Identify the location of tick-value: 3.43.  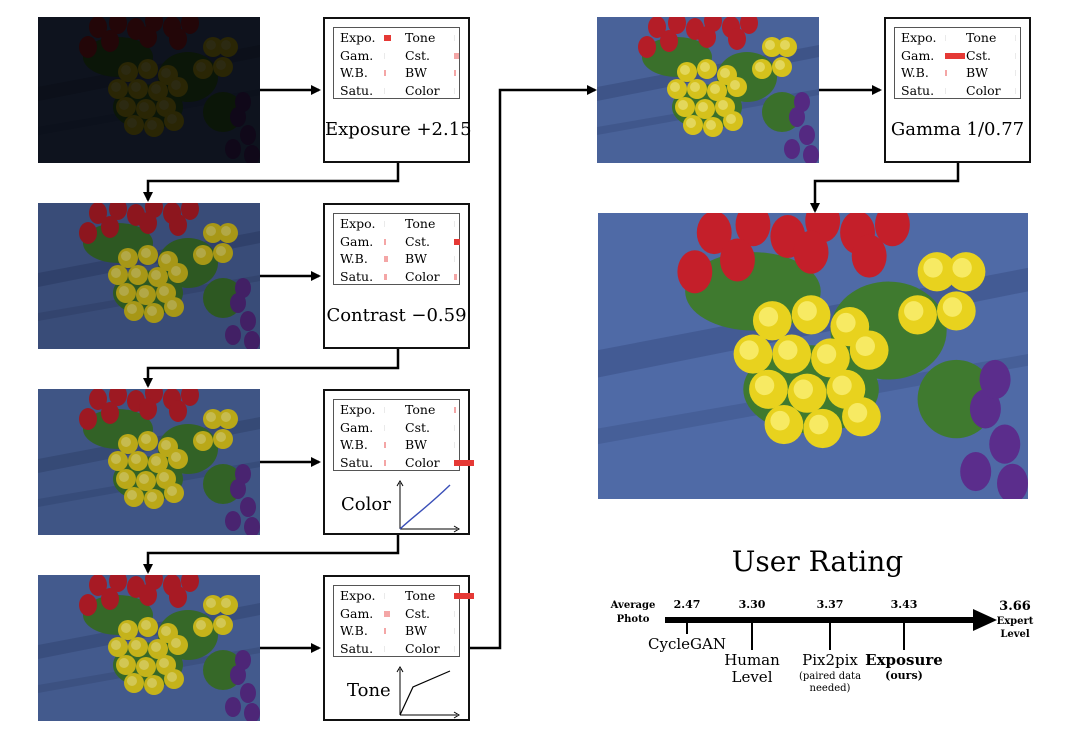
(904, 604).